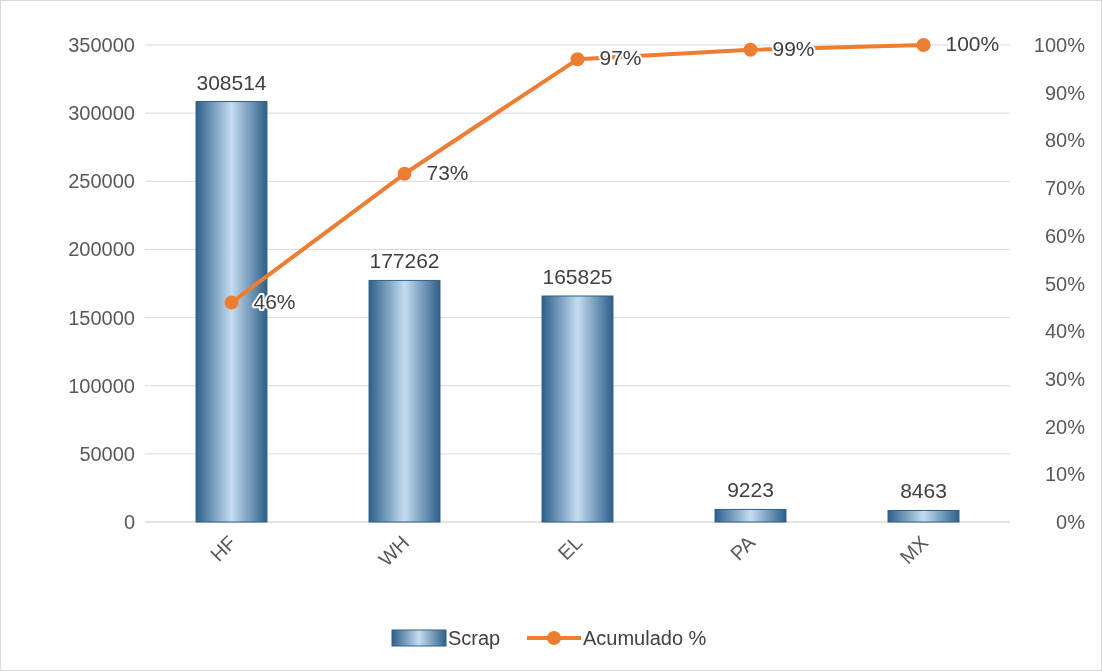  Describe the element at coordinates (223, 548) in the screenshot. I see `x-tick-label: HF` at that location.